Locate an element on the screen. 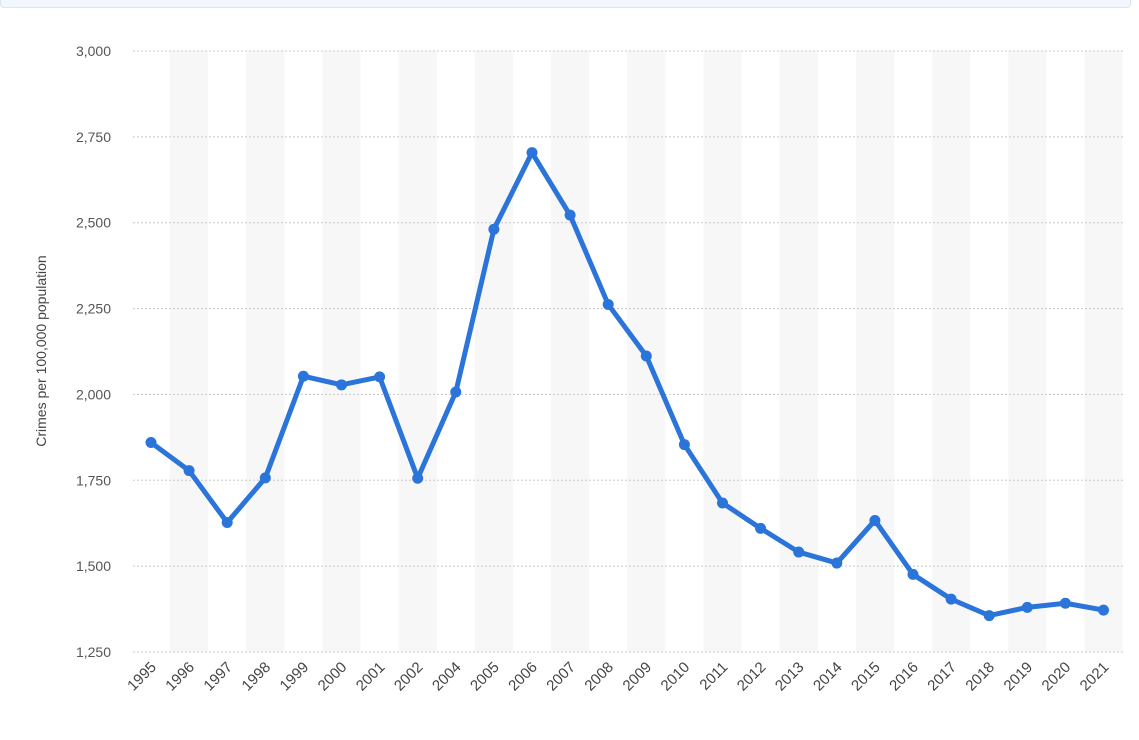 Image resolution: width=1139 pixels, height=740 pixels. x-tick-label: 2004 is located at coordinates (447, 677).